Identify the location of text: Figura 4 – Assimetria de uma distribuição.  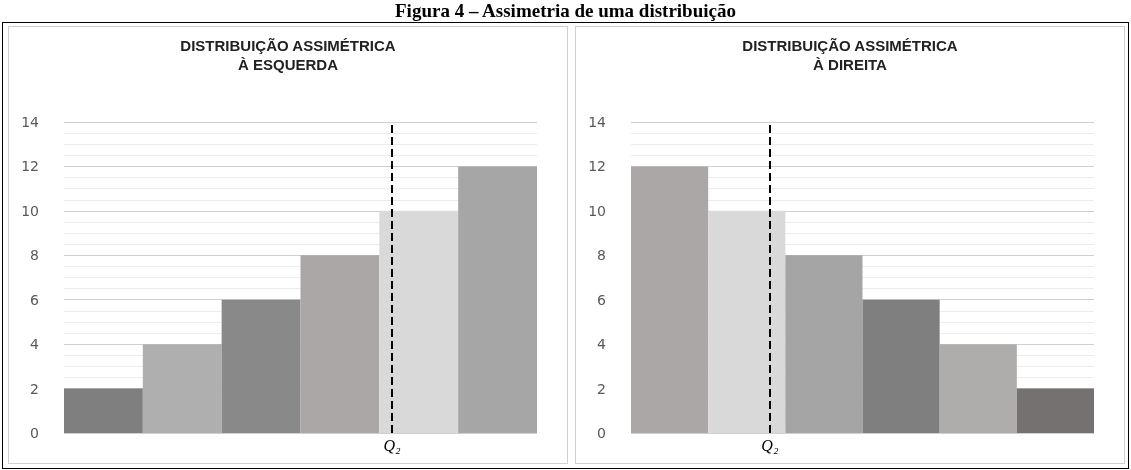
(565, 11).